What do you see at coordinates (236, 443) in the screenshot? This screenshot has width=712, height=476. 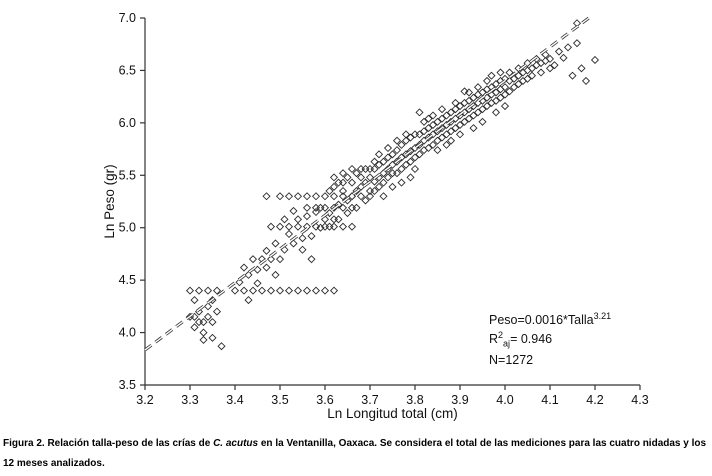 I see `caption-species: C. acutus` at bounding box center [236, 443].